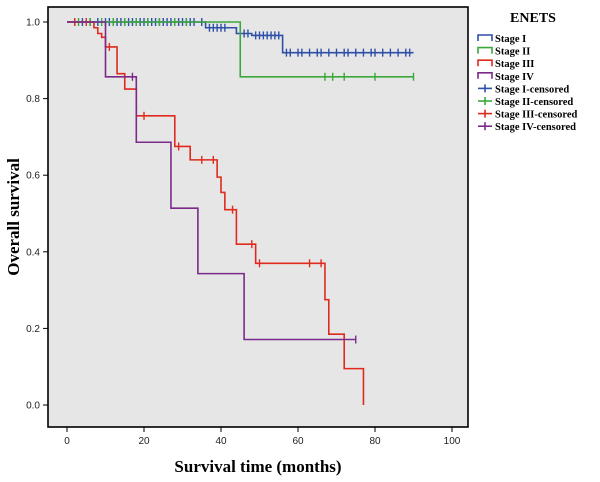 The height and width of the screenshot is (482, 600). Describe the element at coordinates (67, 441) in the screenshot. I see `x-tick-label: 0` at that location.